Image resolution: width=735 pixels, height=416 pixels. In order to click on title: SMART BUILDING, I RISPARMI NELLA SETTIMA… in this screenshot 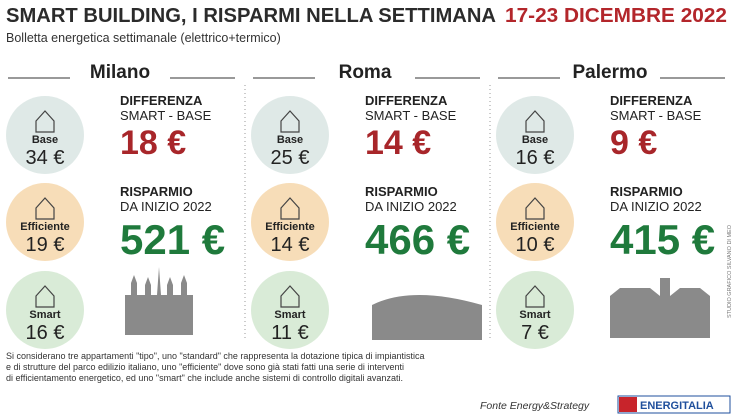, I will do `click(251, 16)`.